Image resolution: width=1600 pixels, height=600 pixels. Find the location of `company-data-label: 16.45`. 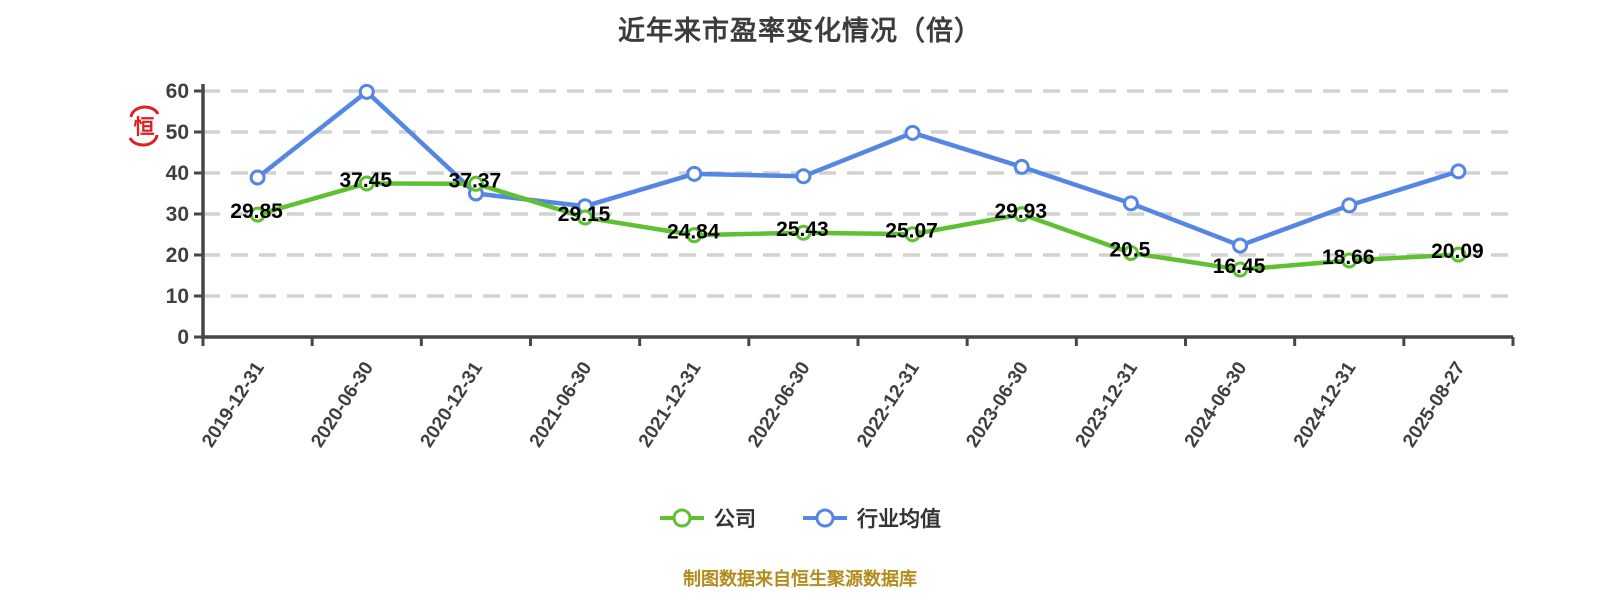

company-data-label: 16.45 is located at coordinates (1239, 266).